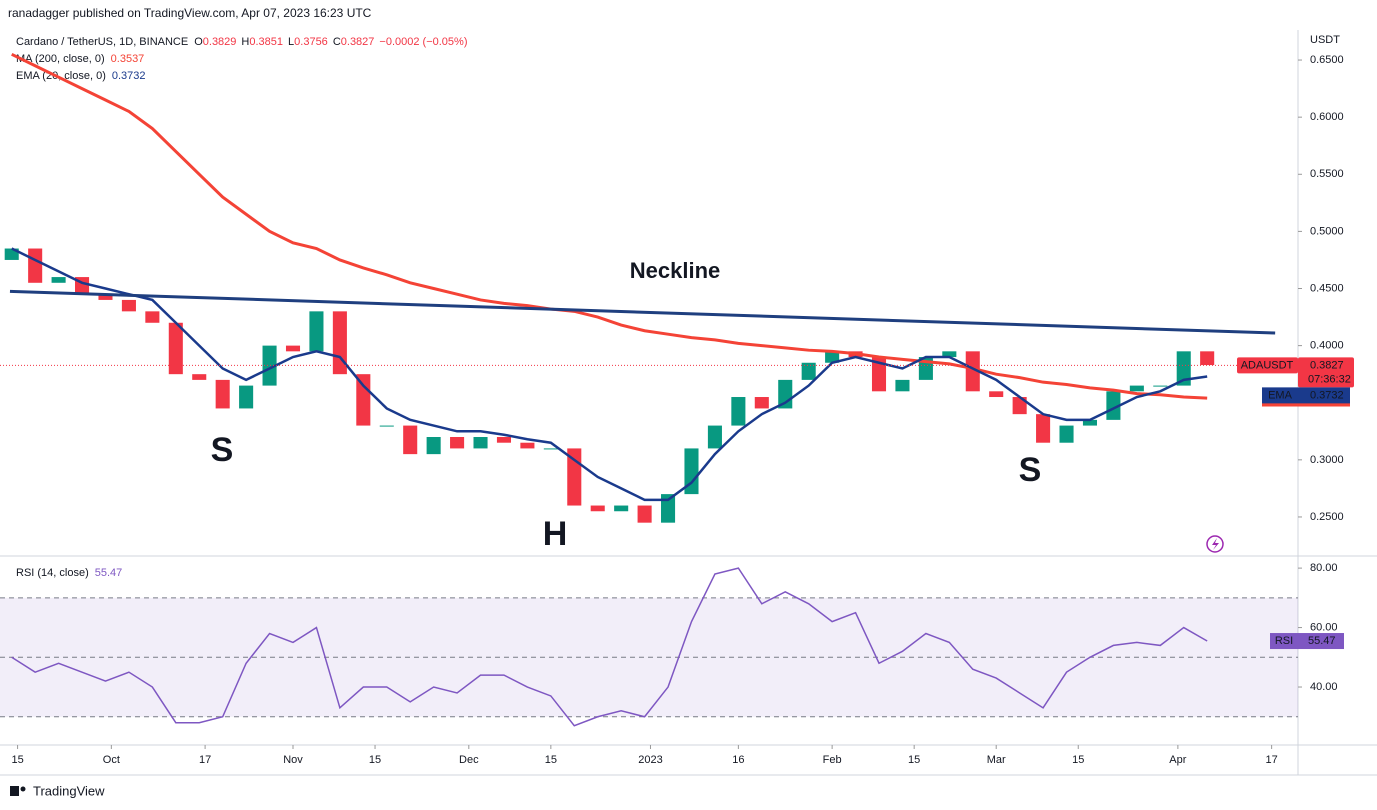 The width and height of the screenshot is (1377, 810). Describe the element at coordinates (1327, 395) in the screenshot. I see `line-tag-value: 0.3732` at that location.